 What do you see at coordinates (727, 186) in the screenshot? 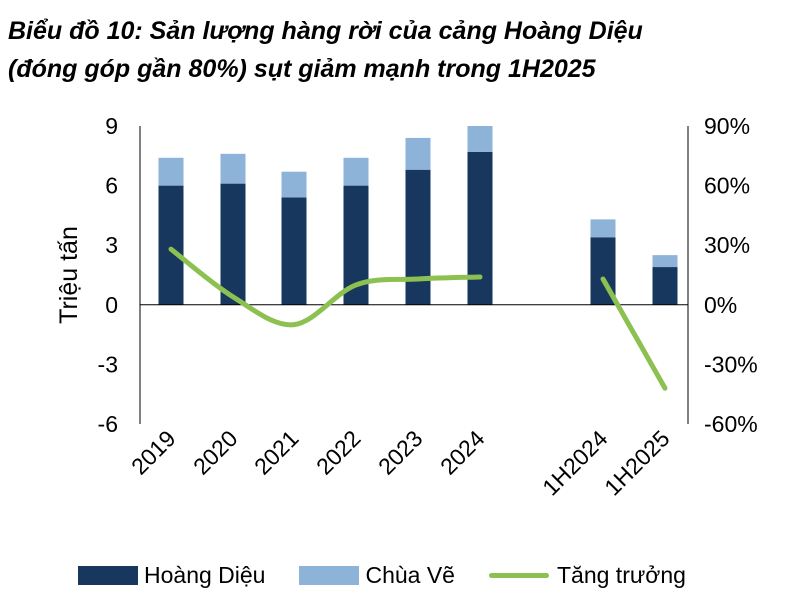
I see `y2-tick-label: 60%` at bounding box center [727, 186].